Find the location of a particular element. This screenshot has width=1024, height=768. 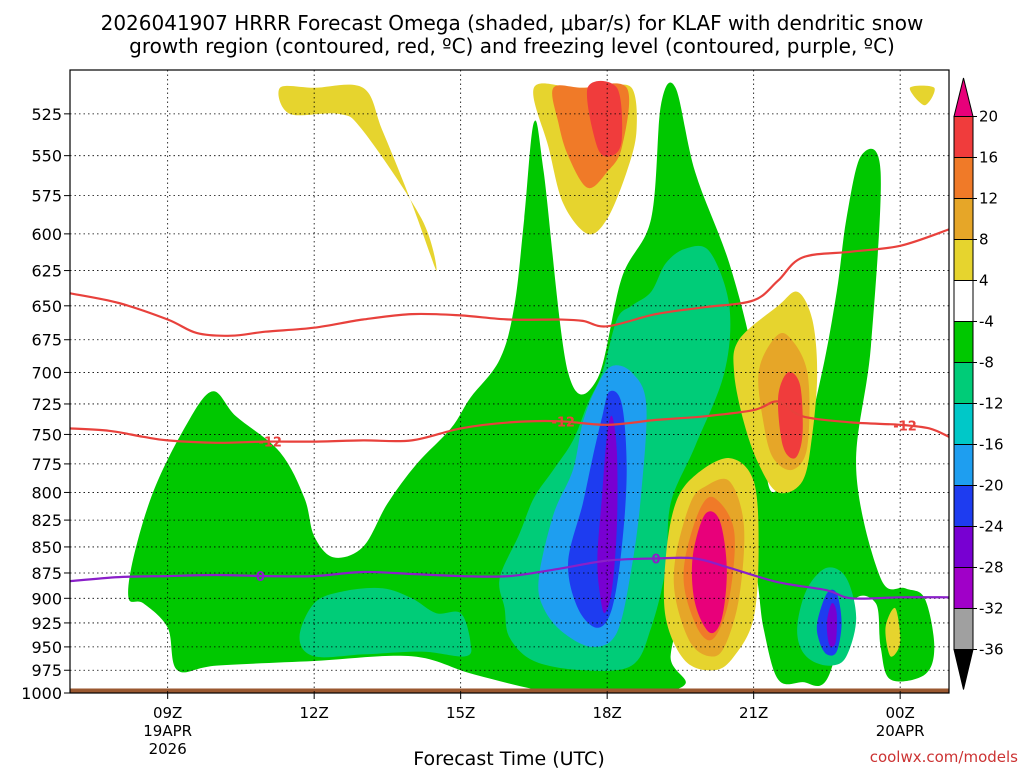

x-tick-label: 21Z is located at coordinates (753, 713).